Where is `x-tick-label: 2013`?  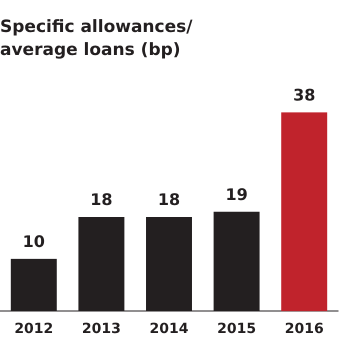
x-tick-label: 2013 is located at coordinates (101, 329).